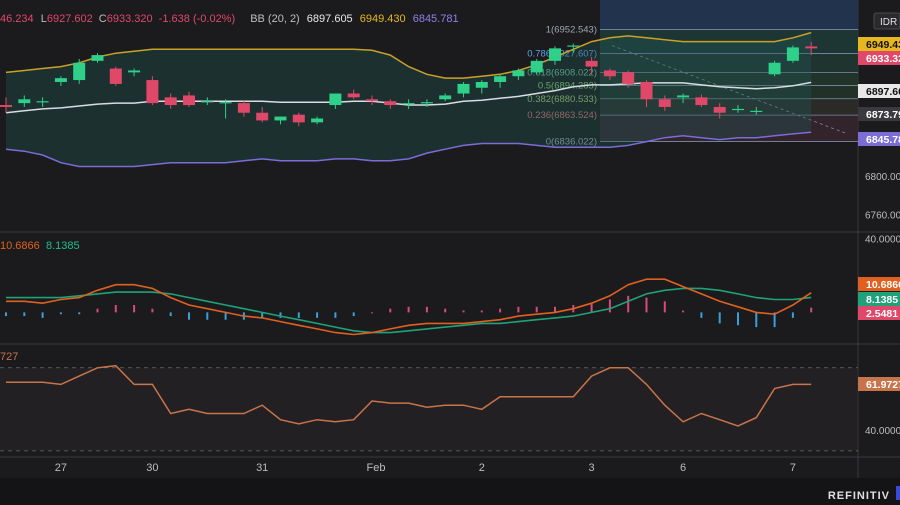  I want to click on rsi-legend-value: 727, so click(9, 357).